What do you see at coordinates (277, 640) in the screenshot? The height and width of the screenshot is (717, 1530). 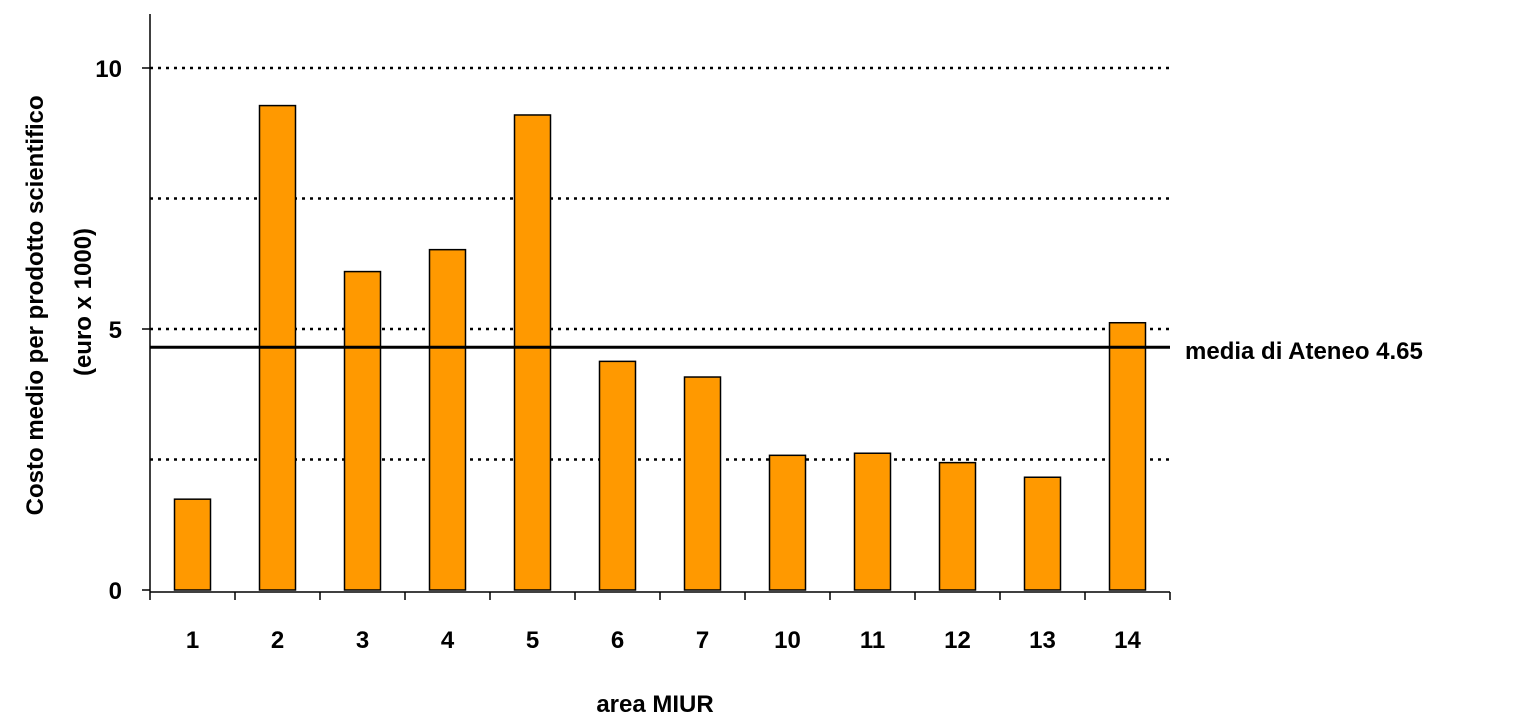 I see `x-tick-label: 2` at bounding box center [277, 640].